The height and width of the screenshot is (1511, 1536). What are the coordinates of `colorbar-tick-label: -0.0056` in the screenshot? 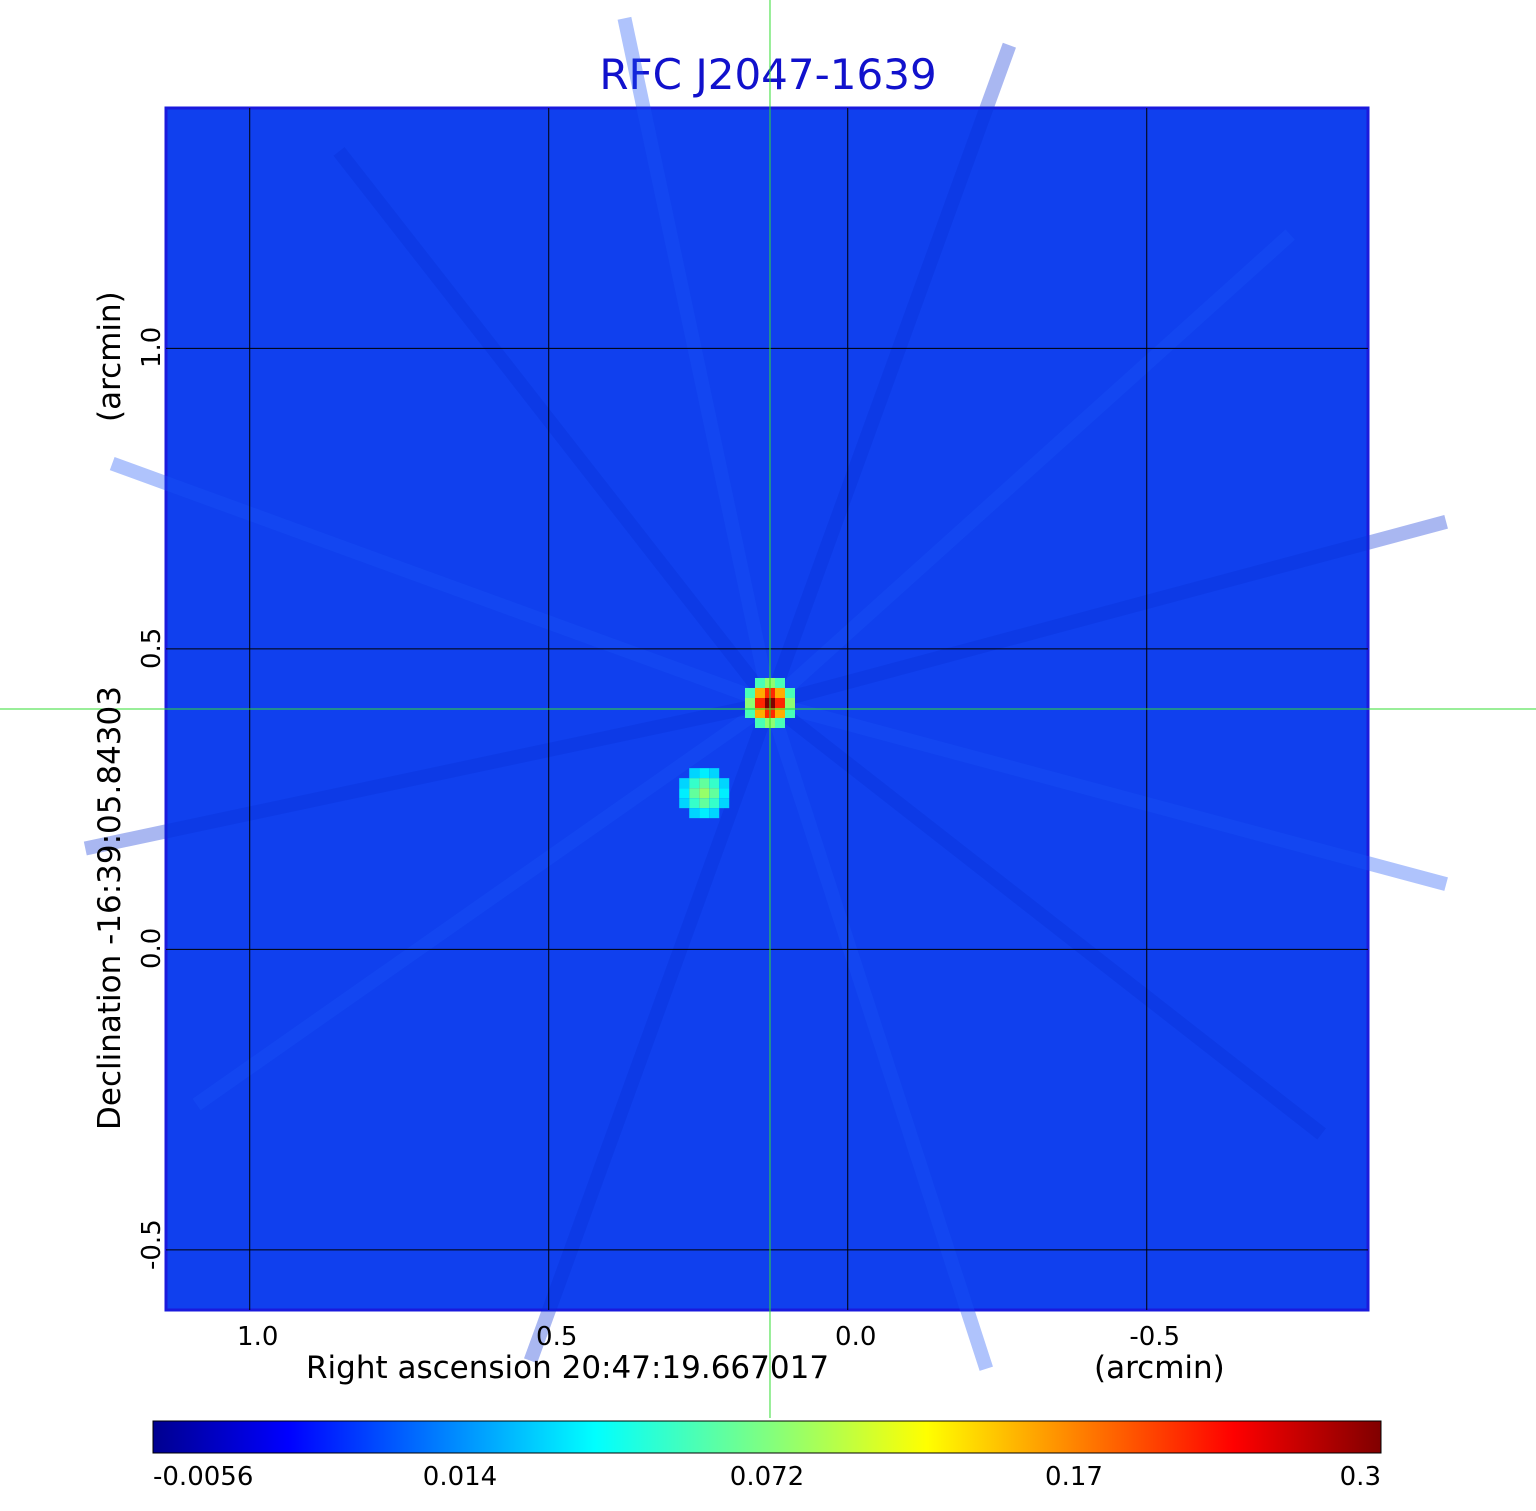 It's located at (203, 1477).